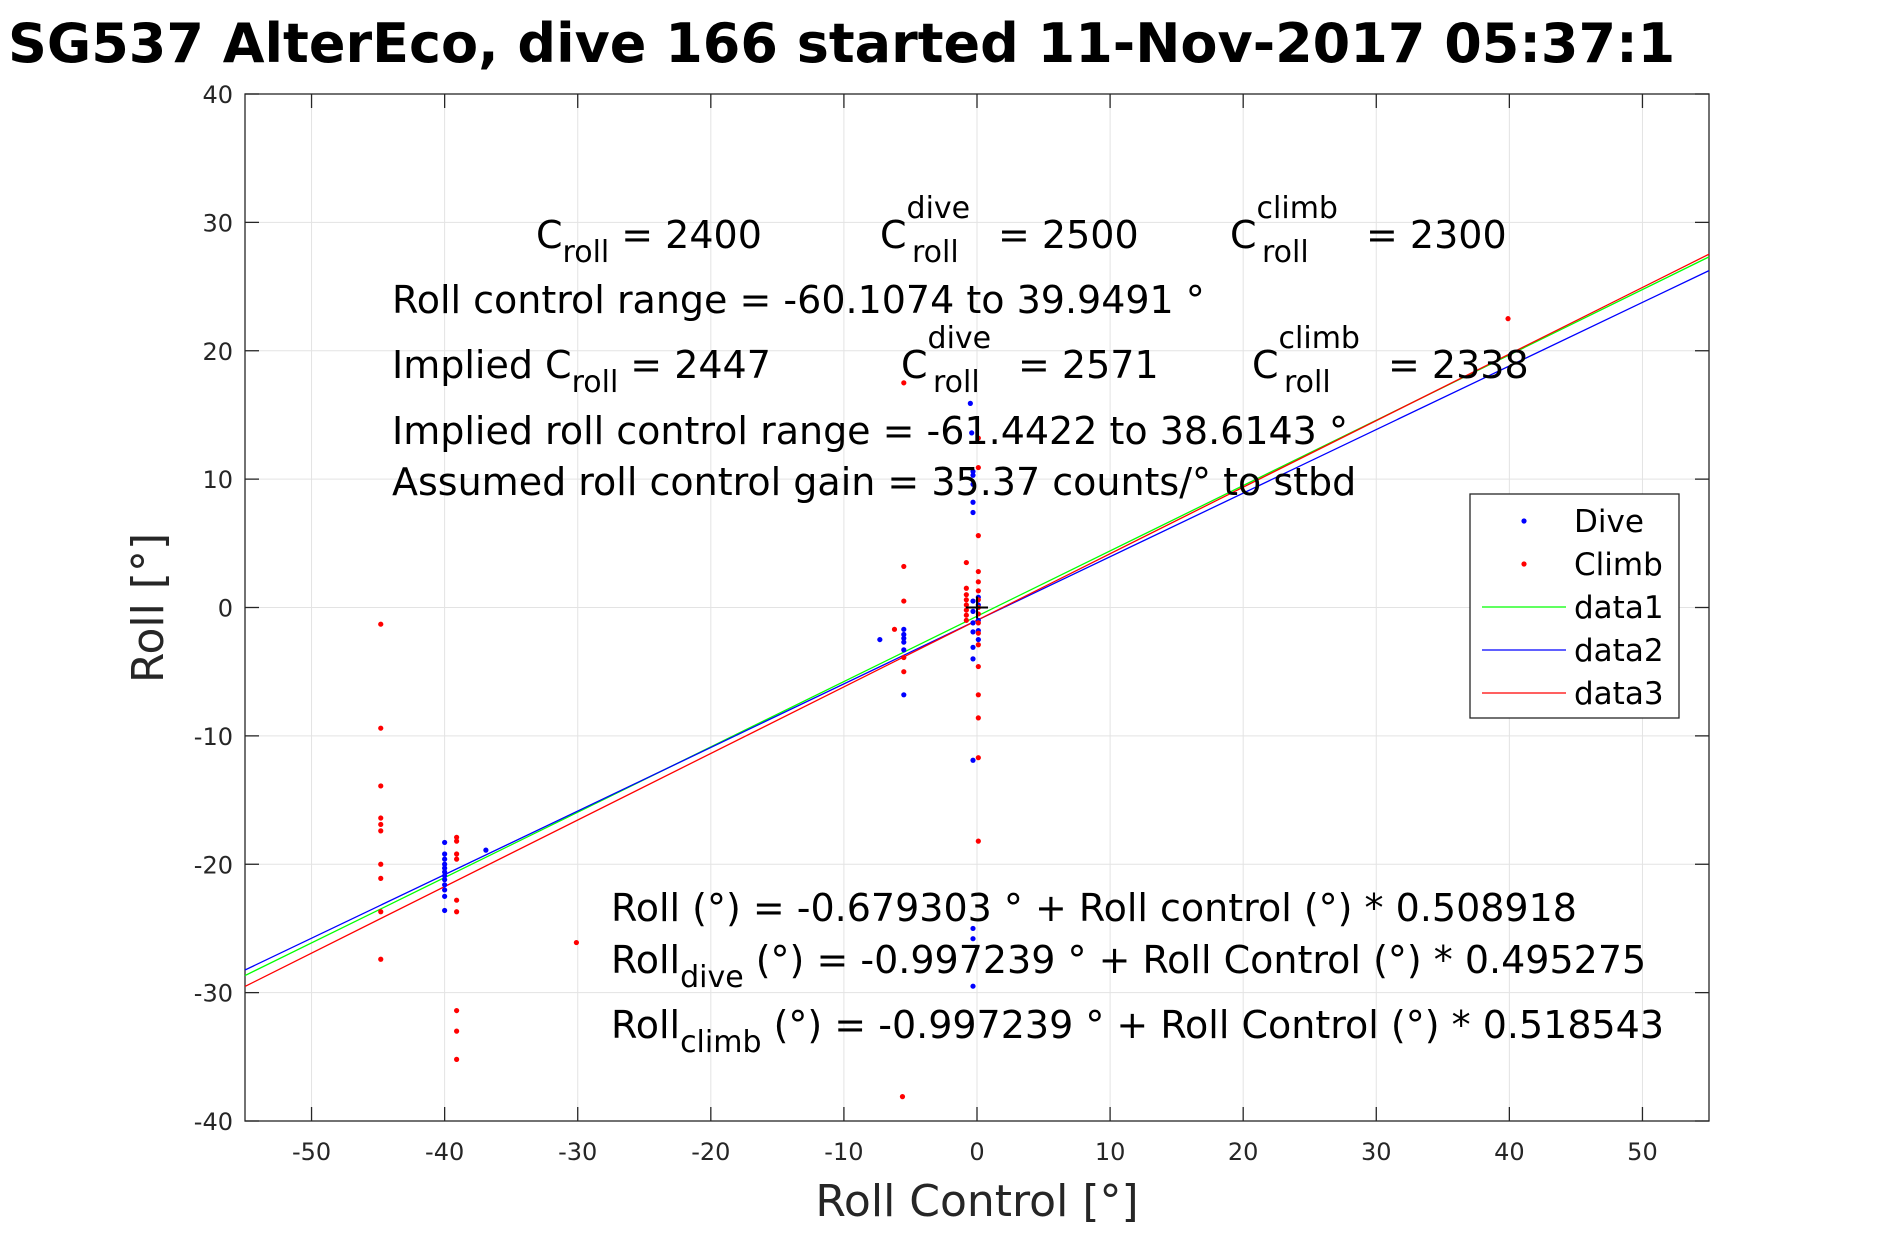 This screenshot has height=1260, width=1890. What do you see at coordinates (1376, 1152) in the screenshot?
I see `x-tick-label: 30` at bounding box center [1376, 1152].